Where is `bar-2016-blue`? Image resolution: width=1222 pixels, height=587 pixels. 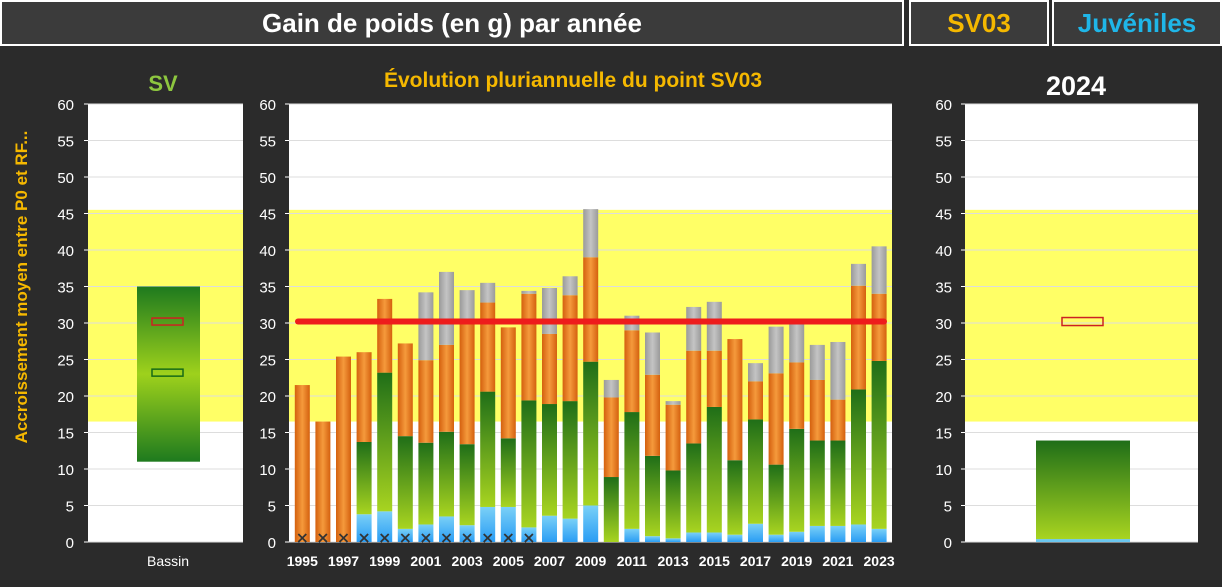 bar-2016-blue is located at coordinates (735, 538).